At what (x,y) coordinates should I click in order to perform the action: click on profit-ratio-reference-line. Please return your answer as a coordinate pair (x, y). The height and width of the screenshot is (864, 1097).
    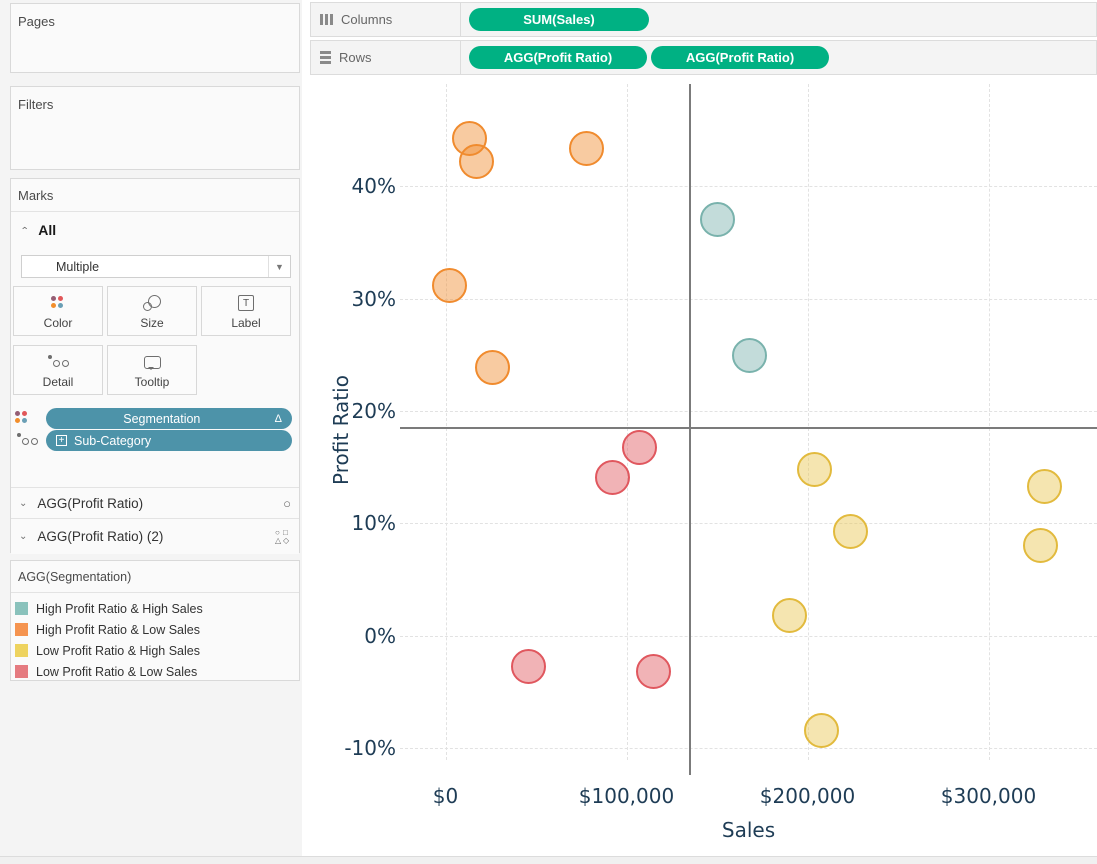
    Looking at the image, I should click on (748, 427).